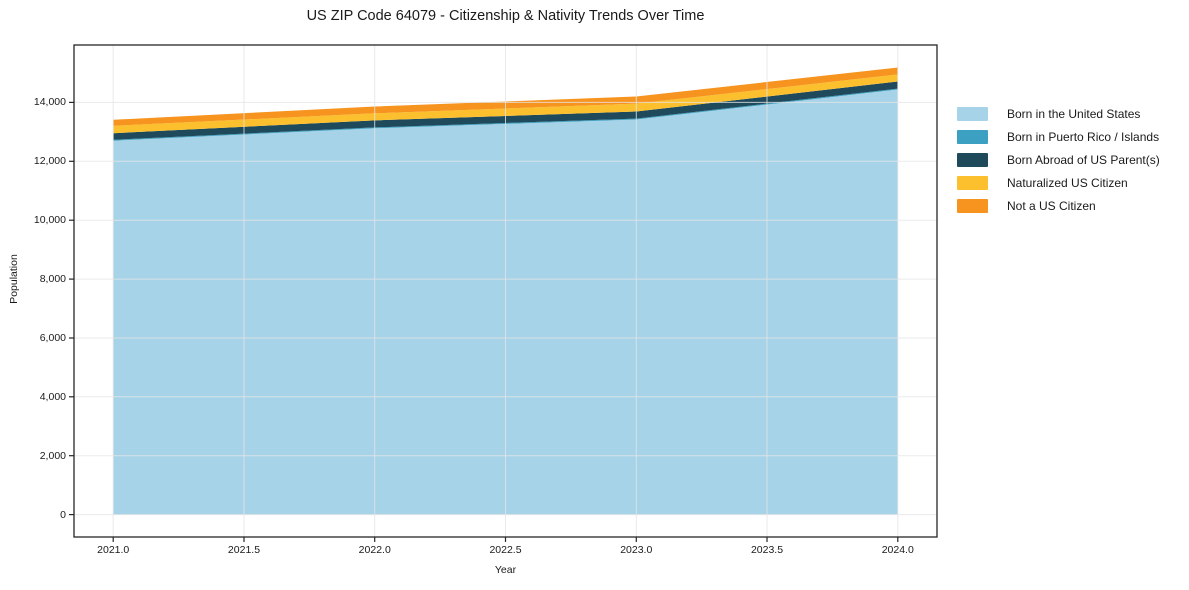 Image resolution: width=1189 pixels, height=590 pixels. Describe the element at coordinates (52, 279) in the screenshot. I see `y-tick-label: 8,000` at that location.